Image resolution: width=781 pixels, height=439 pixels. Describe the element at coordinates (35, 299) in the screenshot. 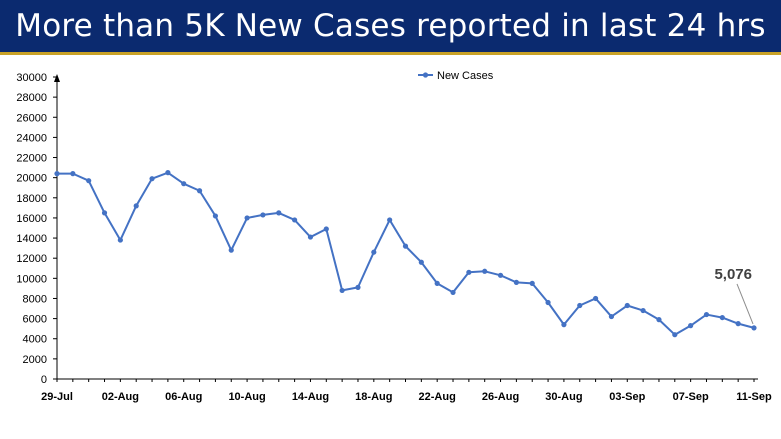

I see `y-tick-label: 8000` at that location.